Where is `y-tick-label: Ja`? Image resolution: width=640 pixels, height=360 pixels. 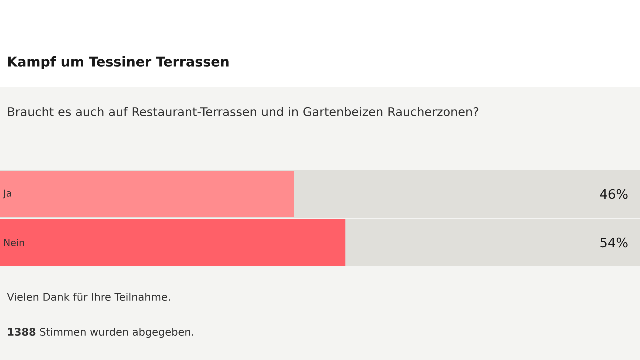
y-tick-label: Ja is located at coordinates (7, 194).